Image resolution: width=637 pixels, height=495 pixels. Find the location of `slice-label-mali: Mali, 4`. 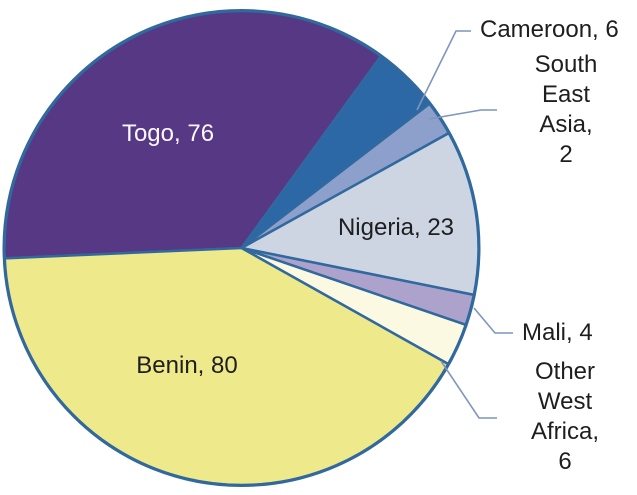

slice-label-mali: Mali, 4 is located at coordinates (557, 332).